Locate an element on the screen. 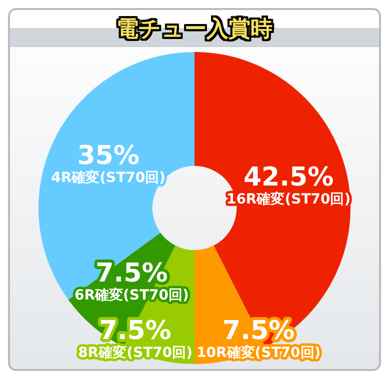  data-label: 42.5% is located at coordinates (288, 177).